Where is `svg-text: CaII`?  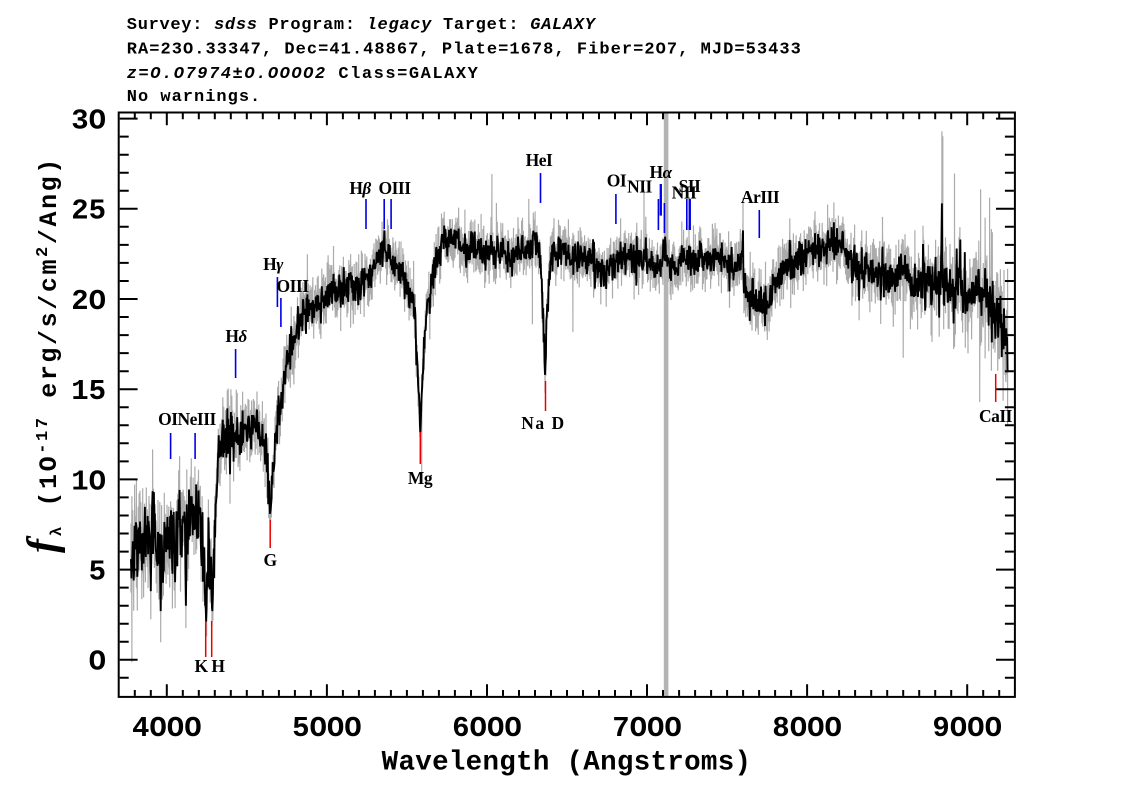
svg-text: CaII is located at coordinates (996, 416).